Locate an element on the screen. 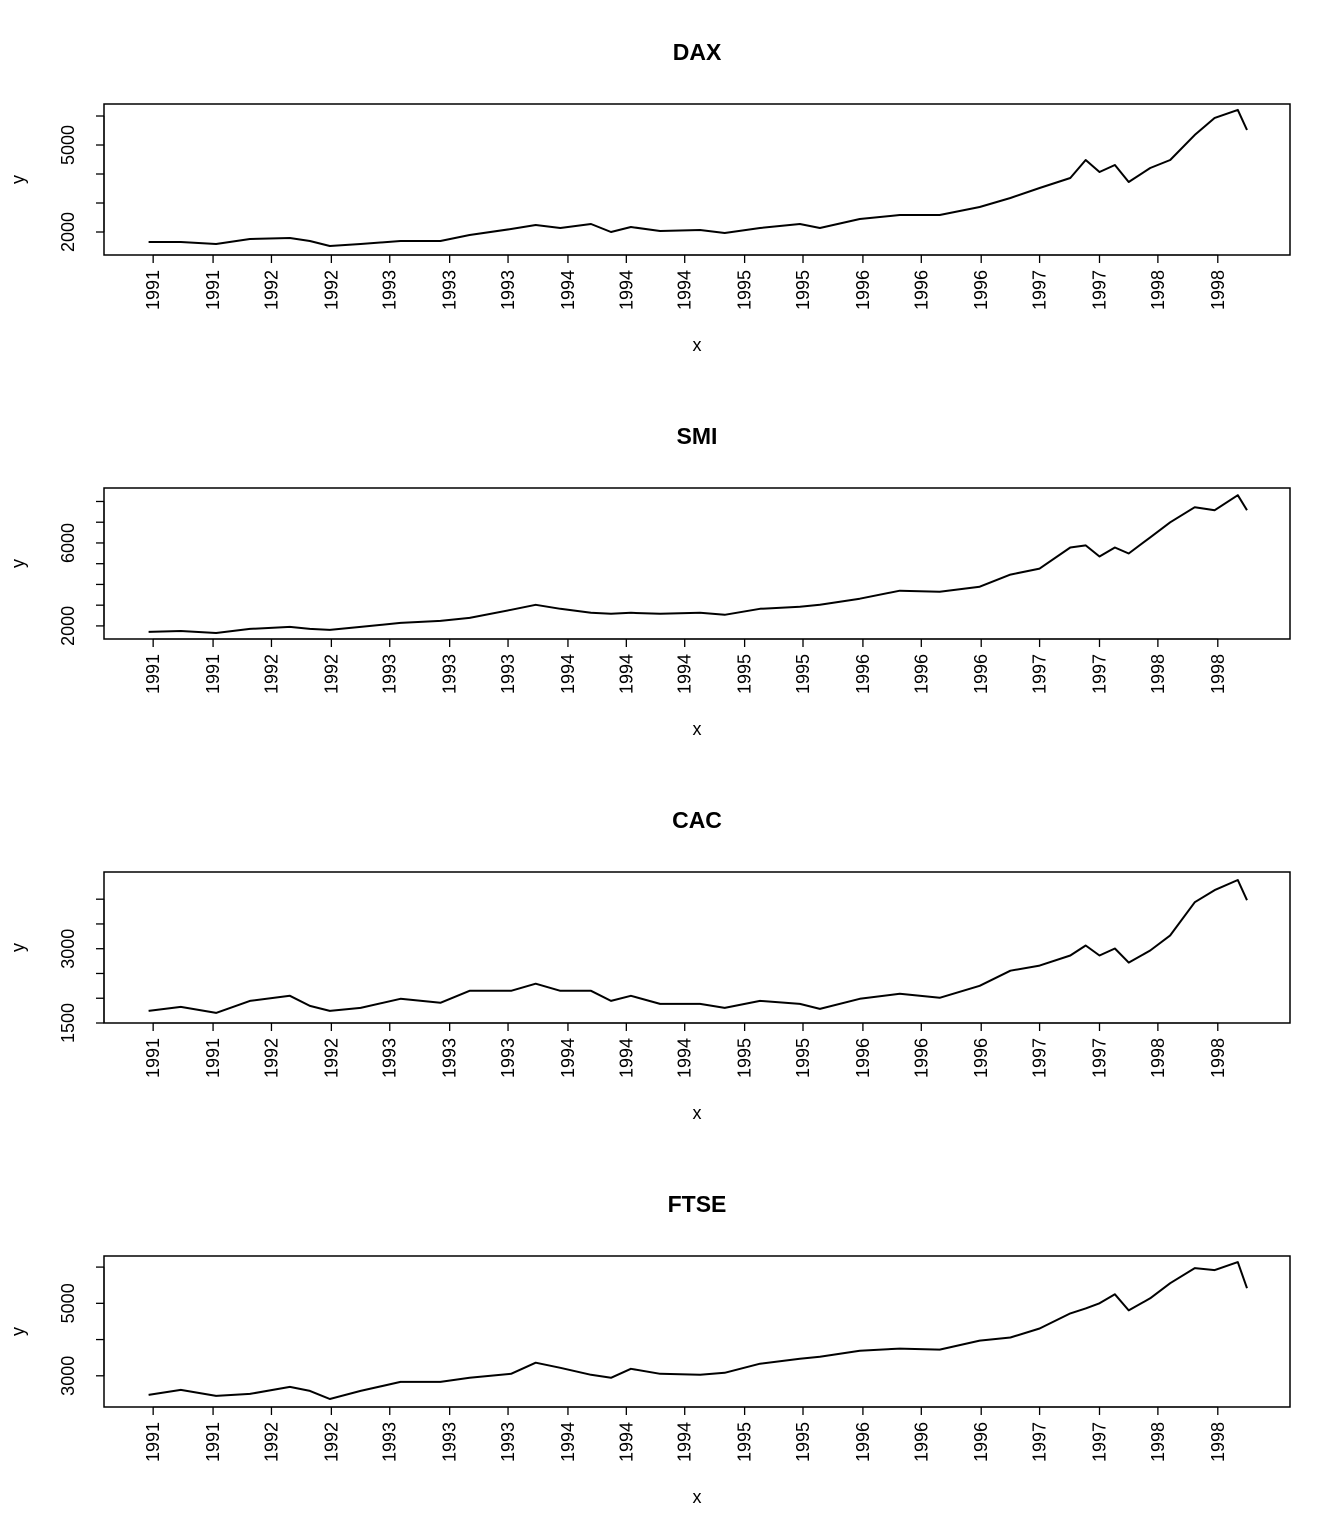  chart-title: DAX is located at coordinates (697, 52).